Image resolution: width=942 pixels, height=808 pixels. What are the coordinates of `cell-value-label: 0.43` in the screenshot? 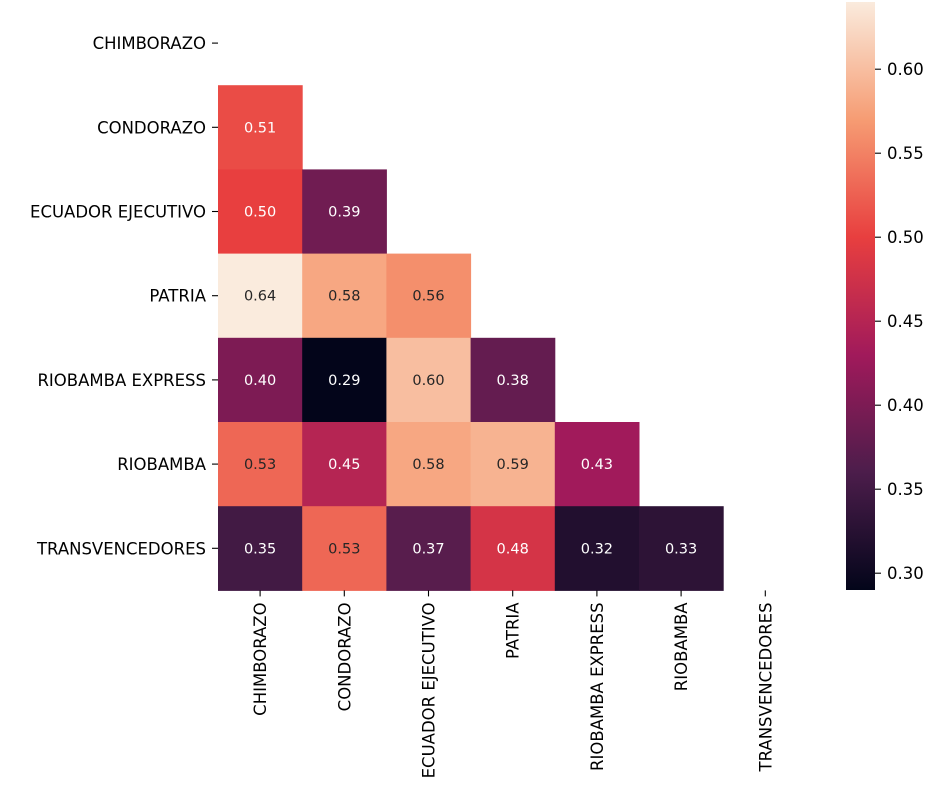 It's located at (597, 465).